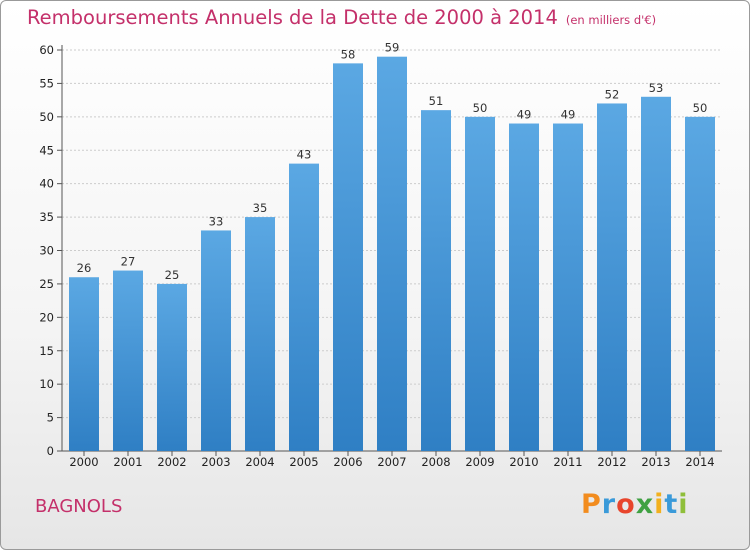 The height and width of the screenshot is (550, 750). I want to click on place-name: BAGNOLS, so click(79, 506).